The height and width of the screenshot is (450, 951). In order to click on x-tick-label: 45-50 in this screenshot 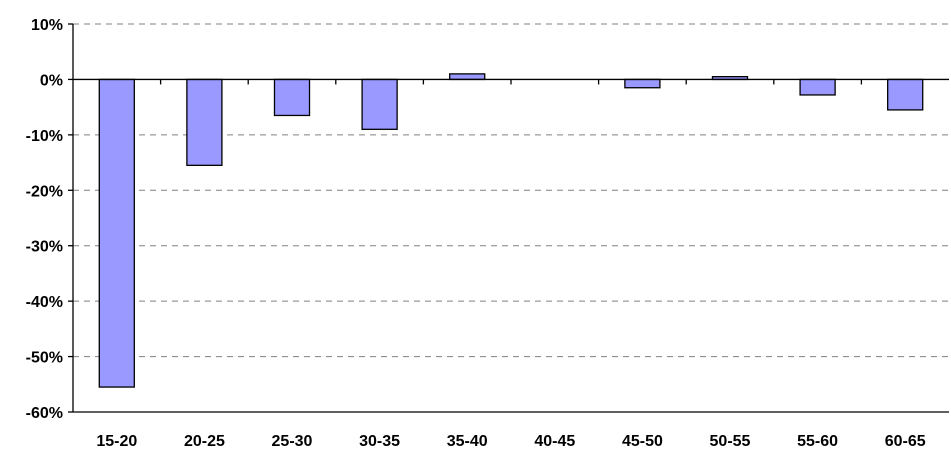, I will do `click(642, 441)`.